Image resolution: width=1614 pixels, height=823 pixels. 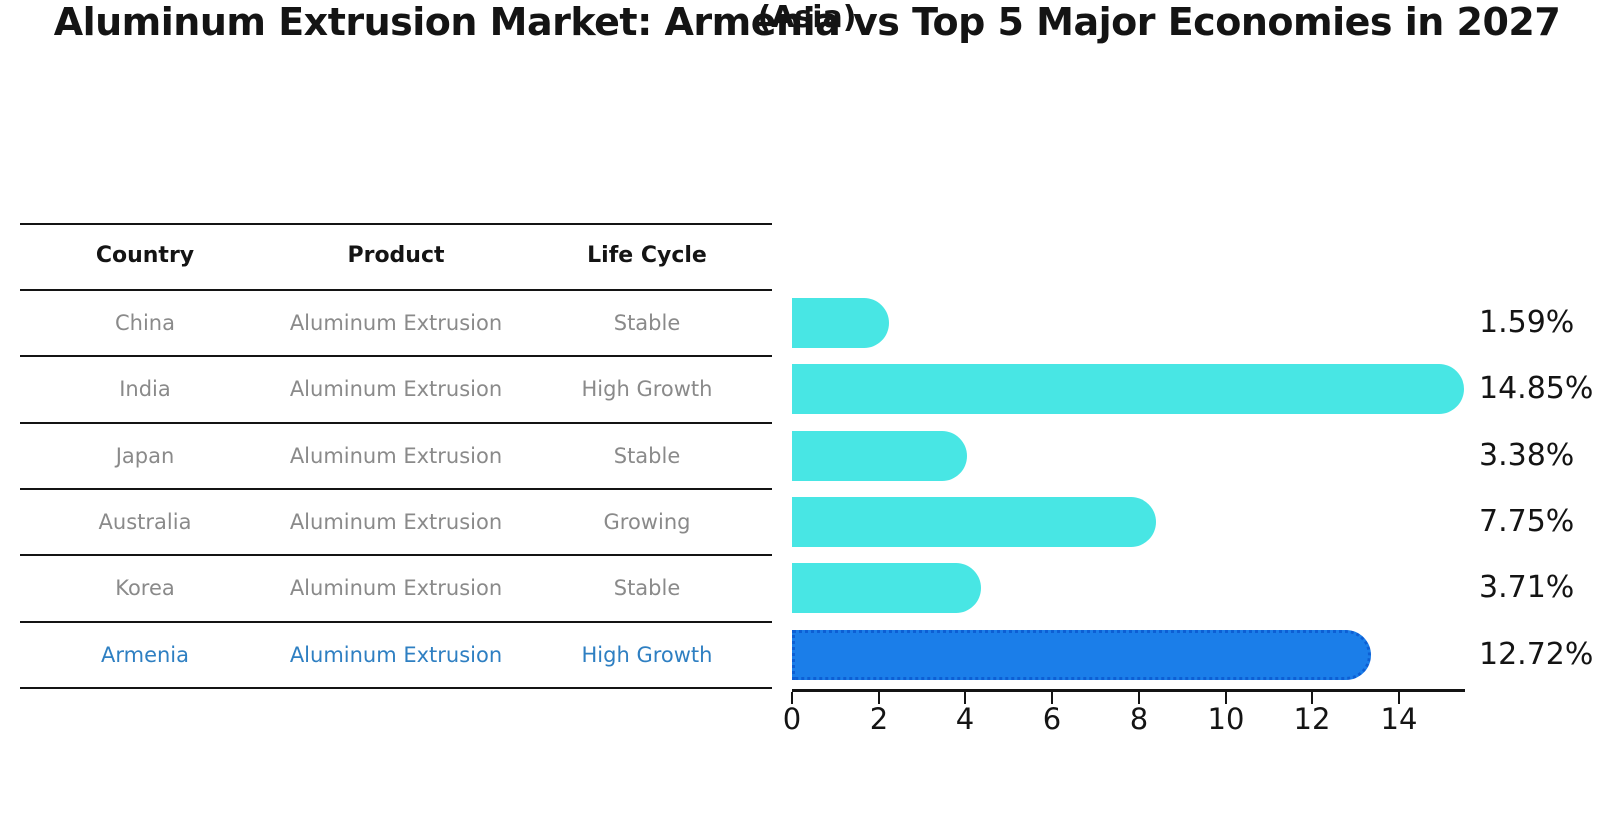 I want to click on x-tick-label: 0, so click(x=792, y=719).